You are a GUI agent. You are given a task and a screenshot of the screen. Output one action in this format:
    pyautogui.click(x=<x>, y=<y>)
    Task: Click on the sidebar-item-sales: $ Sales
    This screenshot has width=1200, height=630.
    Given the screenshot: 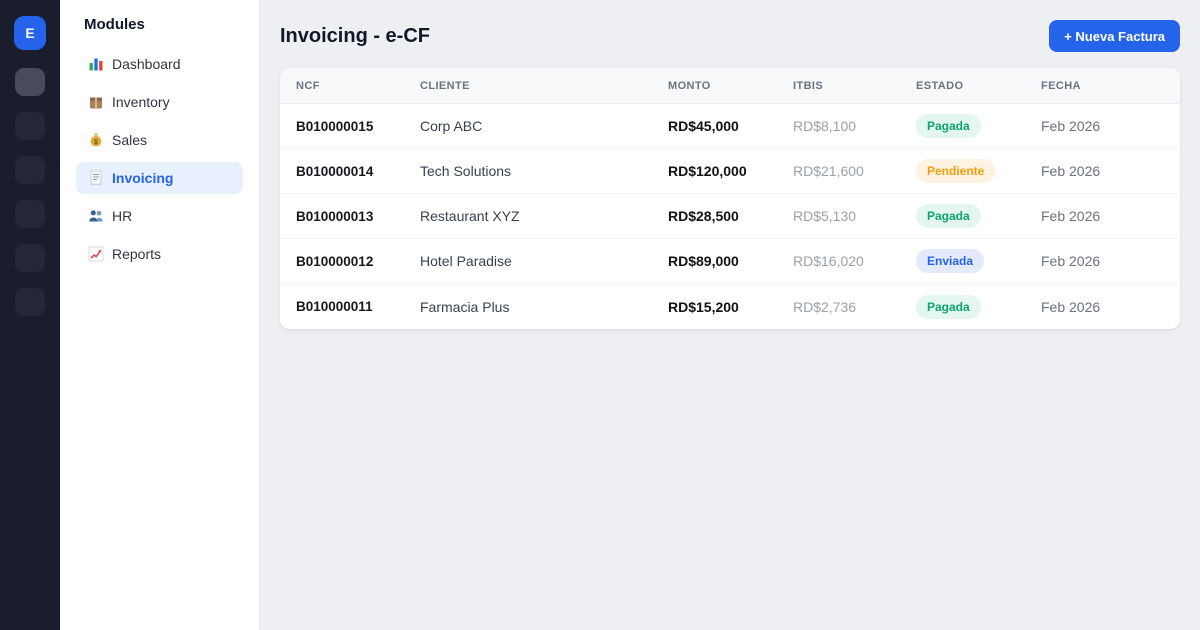 What is the action you would take?
    pyautogui.click(x=159, y=140)
    